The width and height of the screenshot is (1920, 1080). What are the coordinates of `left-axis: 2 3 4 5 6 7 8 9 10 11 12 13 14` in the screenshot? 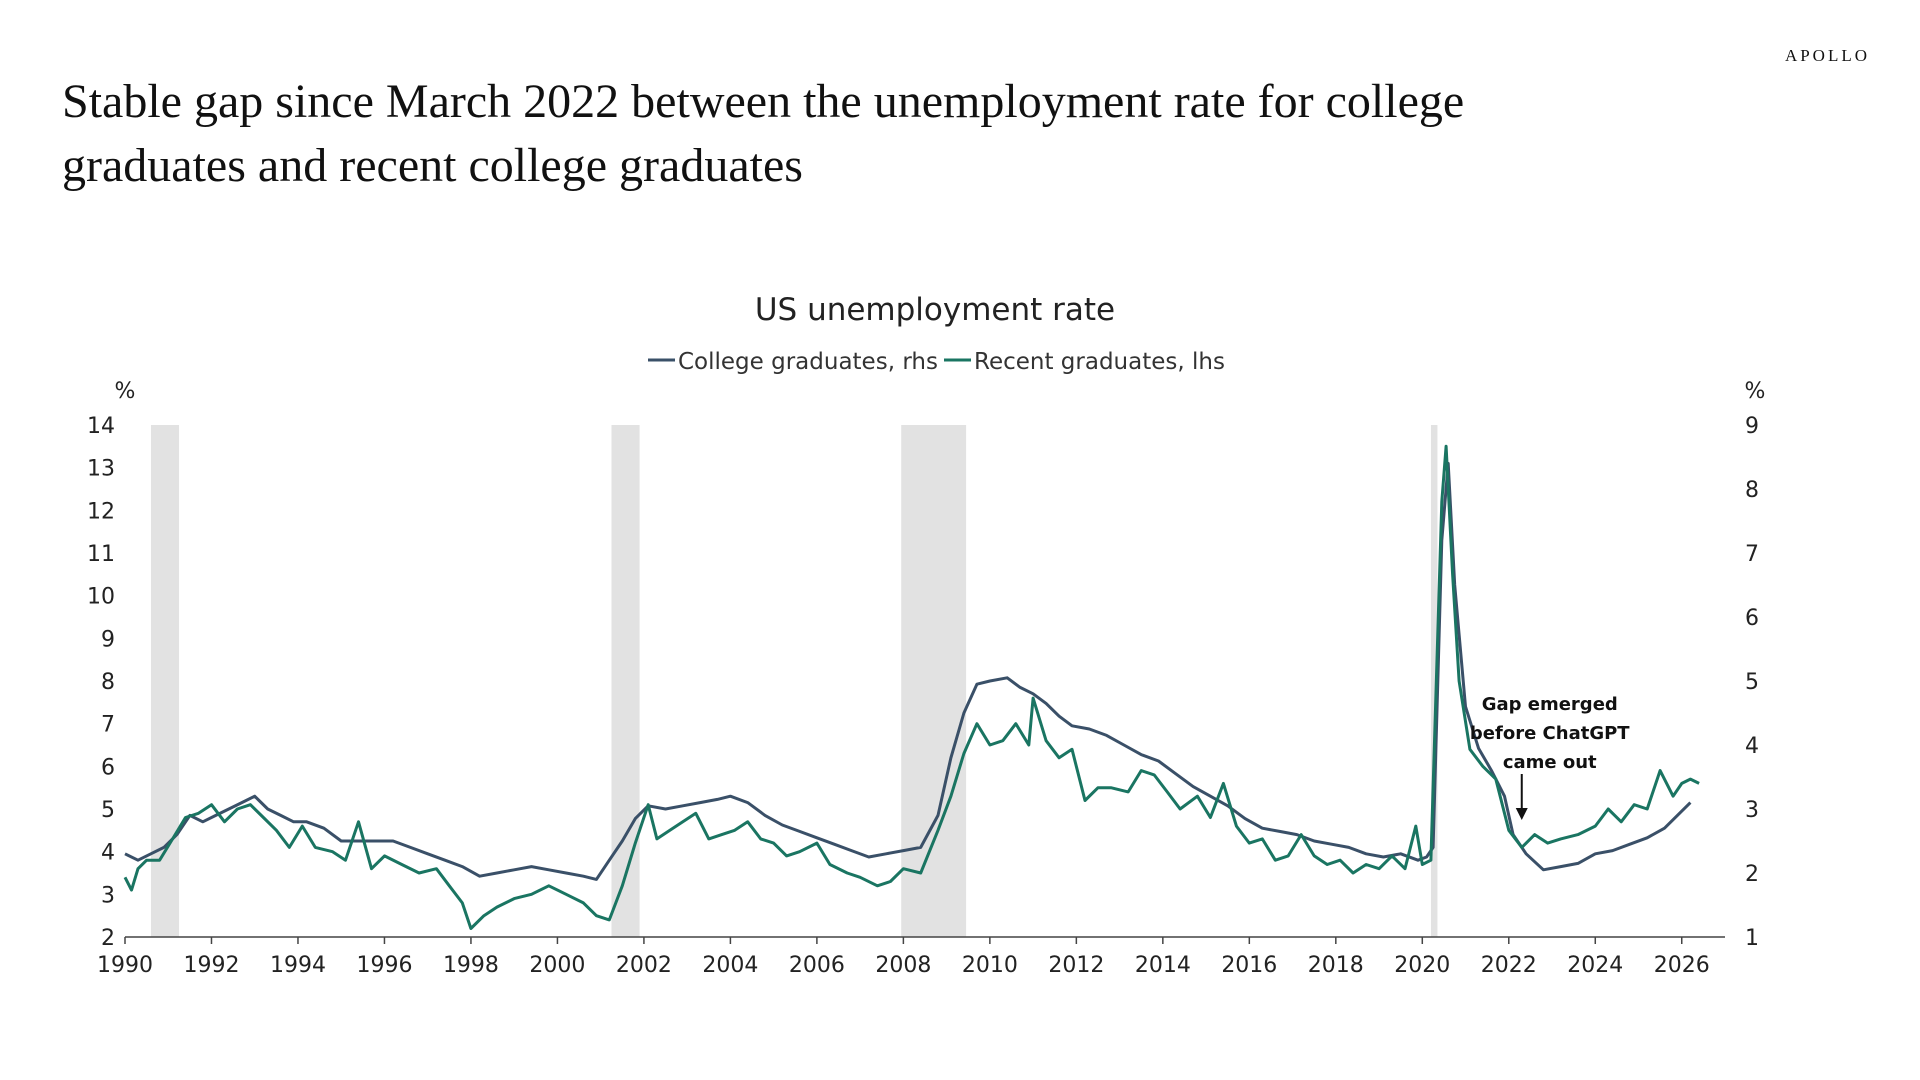 It's located at (101, 682).